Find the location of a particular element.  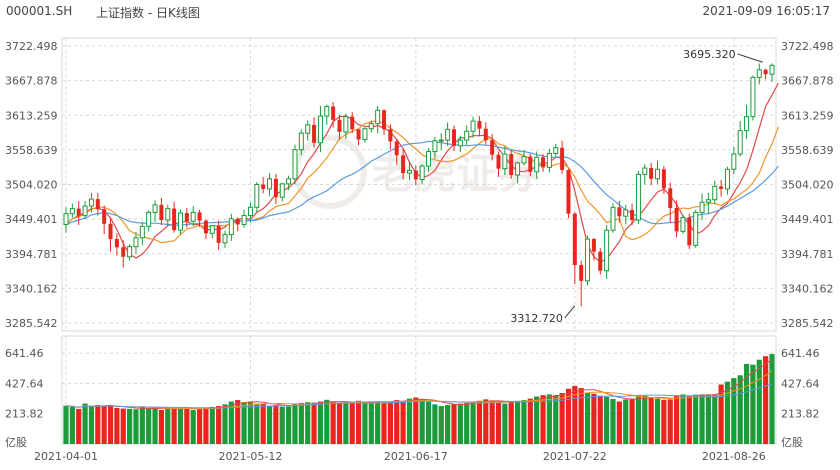

volume-tick-right: 213.82 is located at coordinates (800, 414).